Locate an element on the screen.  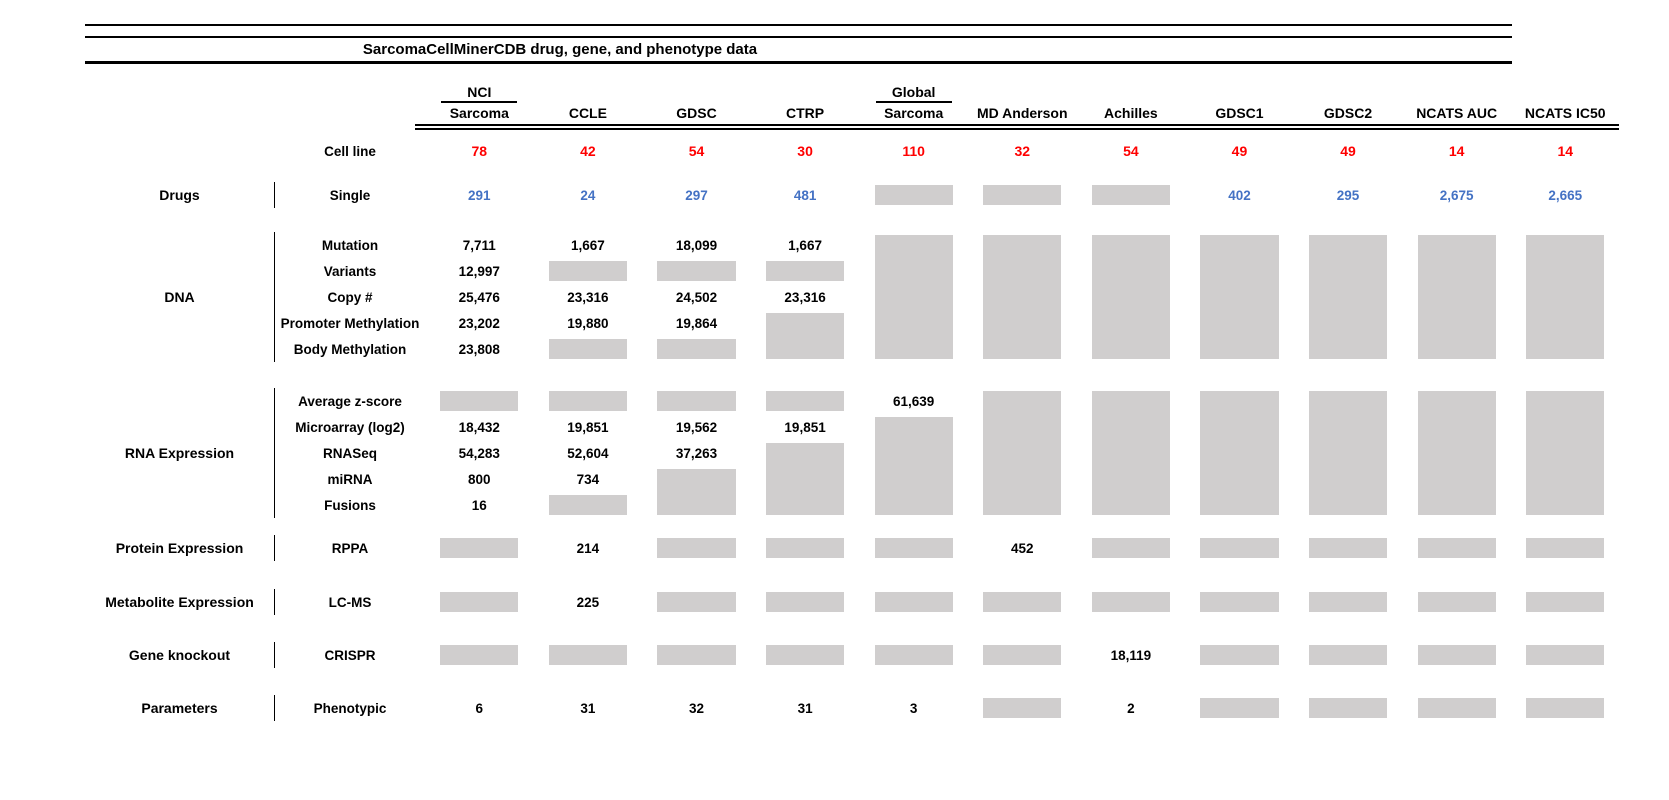
column-header-label: GDSC1 is located at coordinates (1239, 113).